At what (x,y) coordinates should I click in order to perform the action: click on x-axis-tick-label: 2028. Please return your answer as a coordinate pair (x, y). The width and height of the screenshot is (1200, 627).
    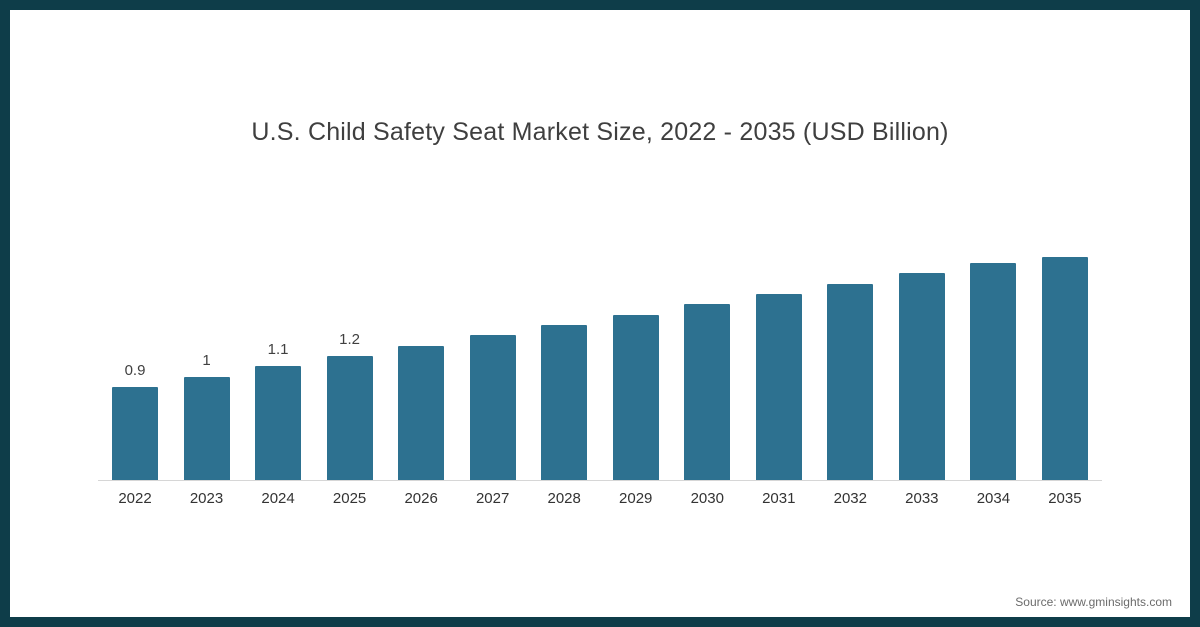
    Looking at the image, I should click on (564, 498).